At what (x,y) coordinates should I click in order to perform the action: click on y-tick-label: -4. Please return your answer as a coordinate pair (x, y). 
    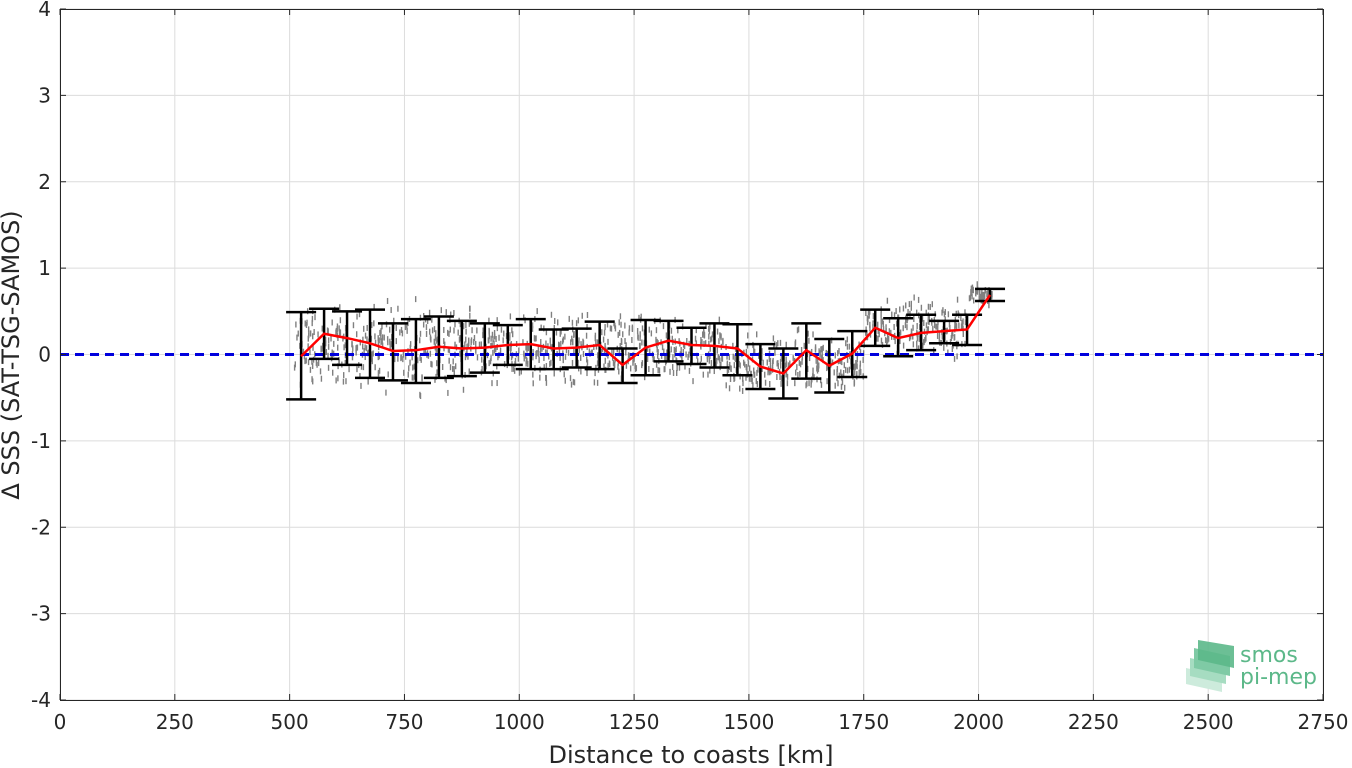
    Looking at the image, I should click on (41, 700).